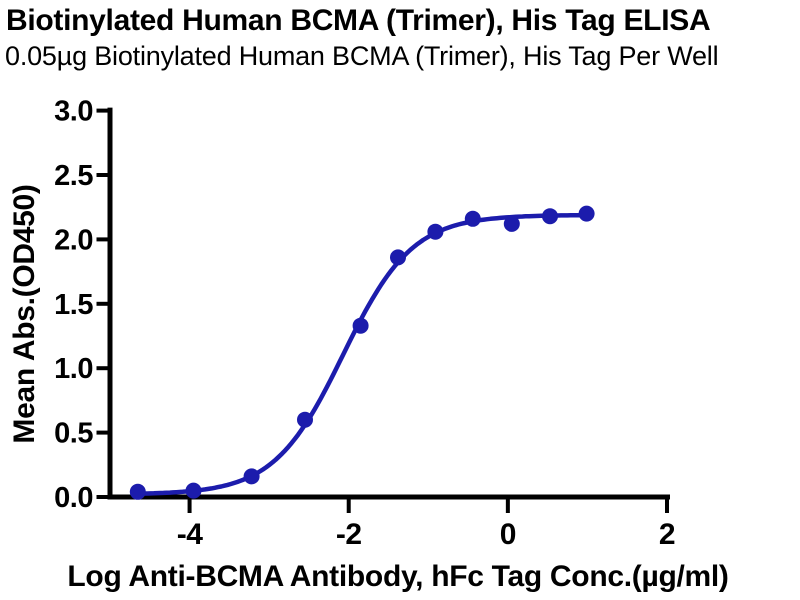  Describe the element at coordinates (73, 434) in the screenshot. I see `y-tick-label: 0.5` at that location.